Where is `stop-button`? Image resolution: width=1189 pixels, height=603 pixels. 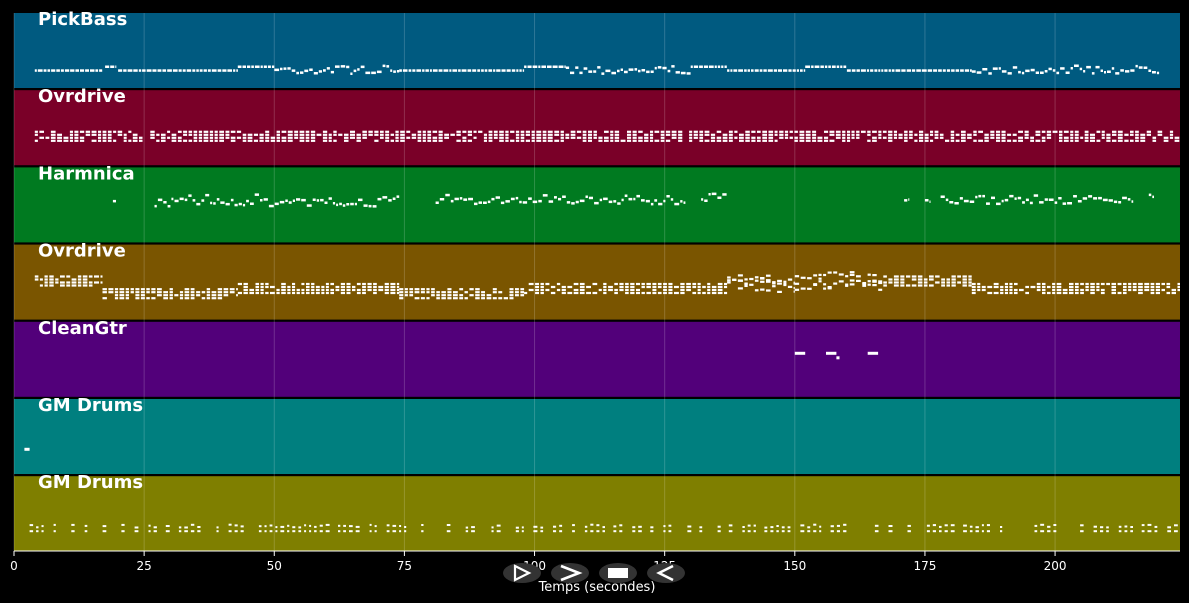
stop-button is located at coordinates (618, 573).